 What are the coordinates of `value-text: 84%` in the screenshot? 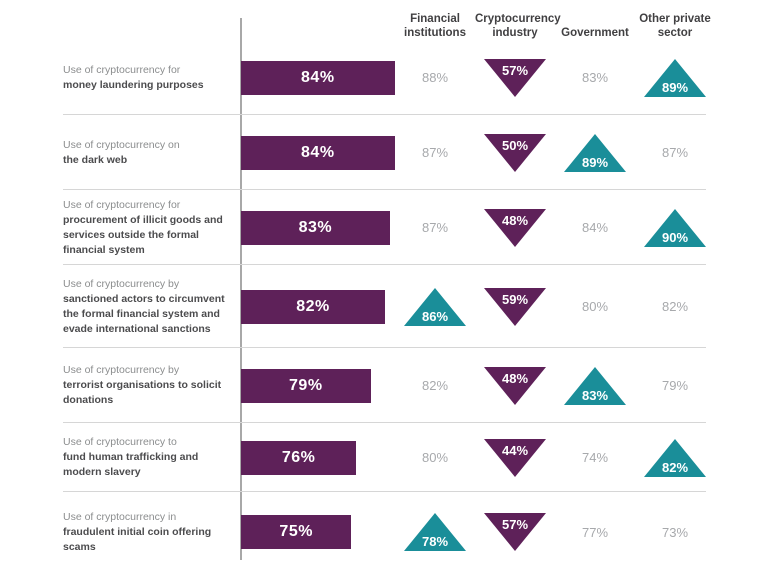 It's located at (595, 227).